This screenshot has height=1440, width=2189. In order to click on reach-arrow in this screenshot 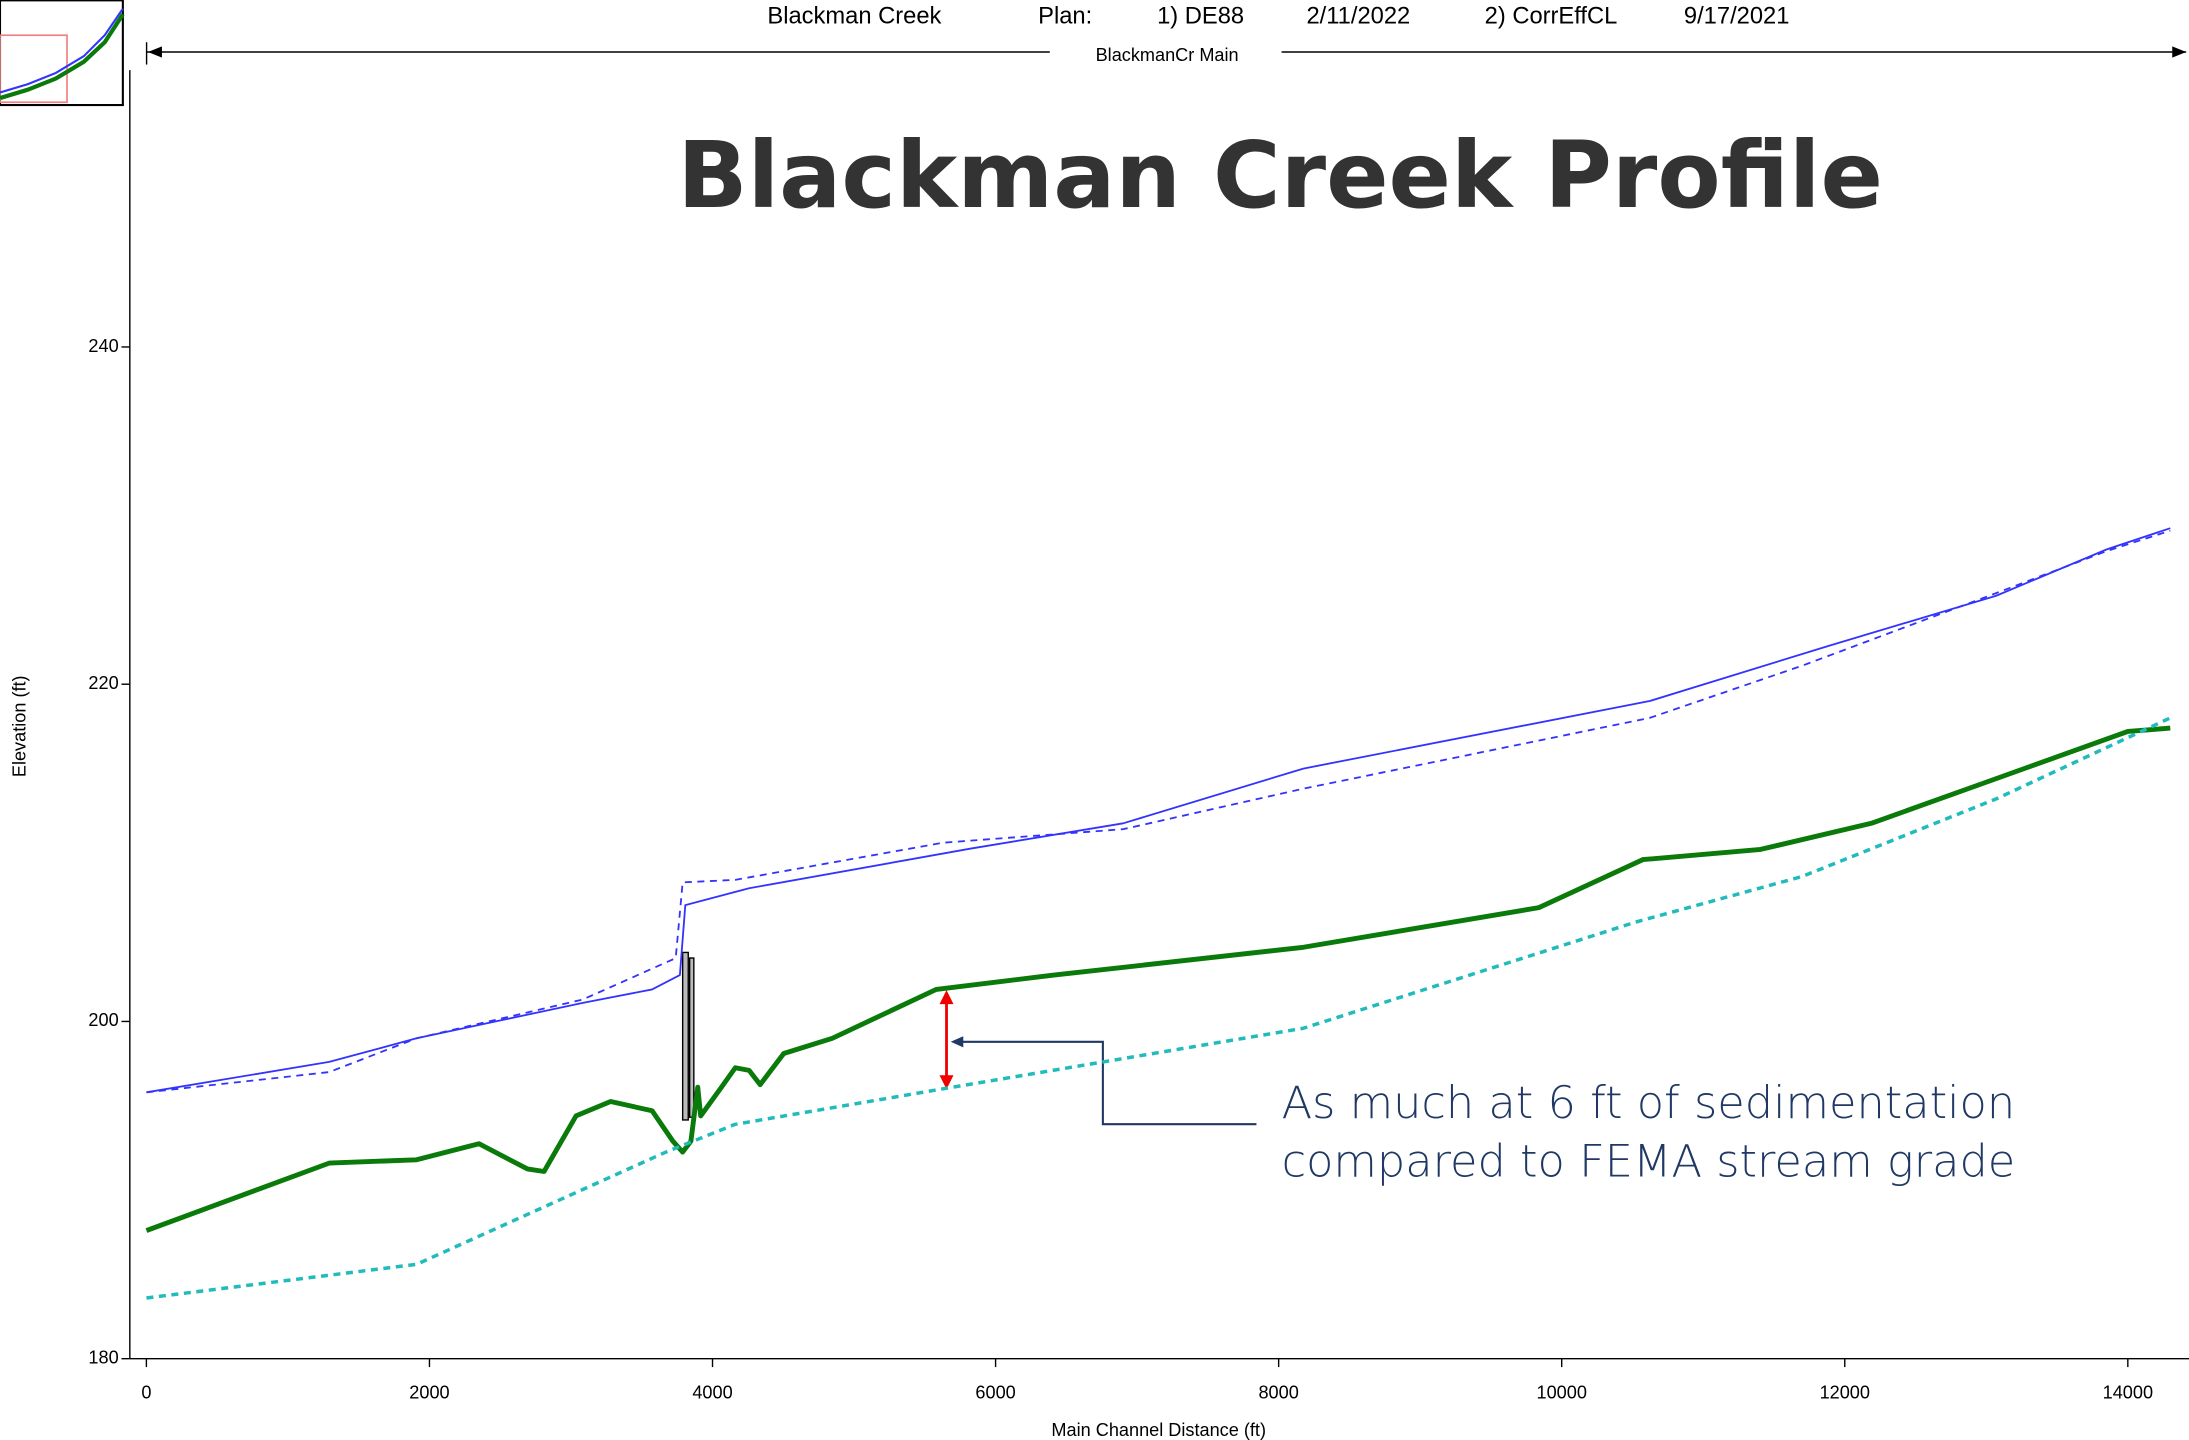, I will do `click(1166, 53)`.